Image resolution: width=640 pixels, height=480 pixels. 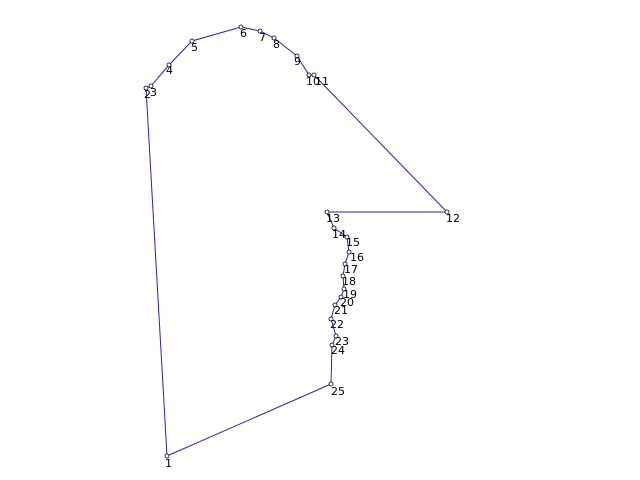 I want to click on vertex-label: 5, so click(x=194, y=47).